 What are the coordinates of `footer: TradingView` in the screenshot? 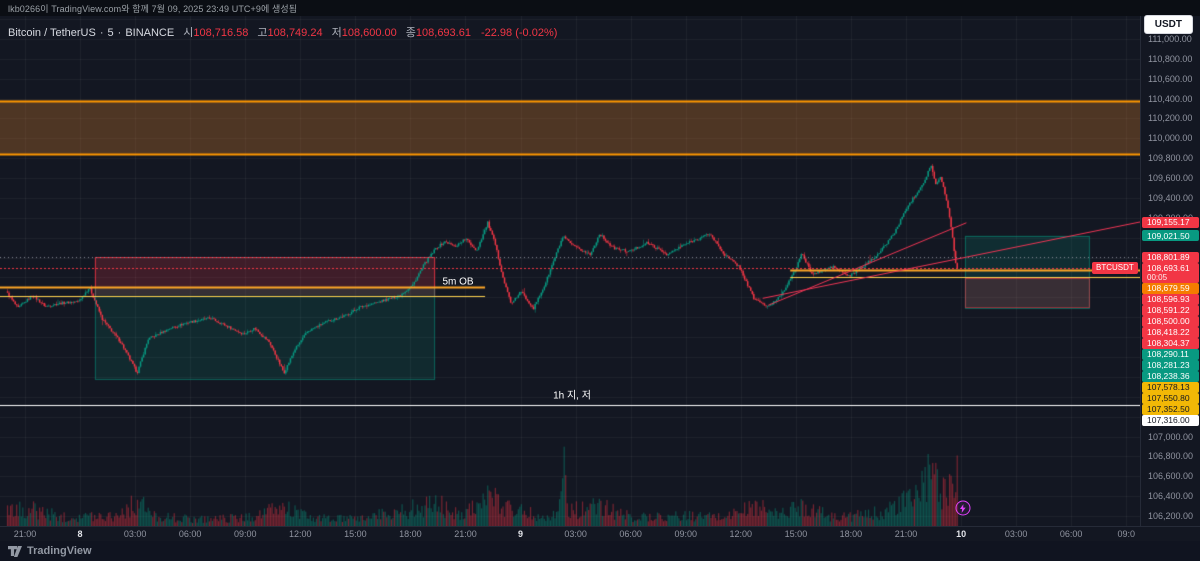 It's located at (600, 551).